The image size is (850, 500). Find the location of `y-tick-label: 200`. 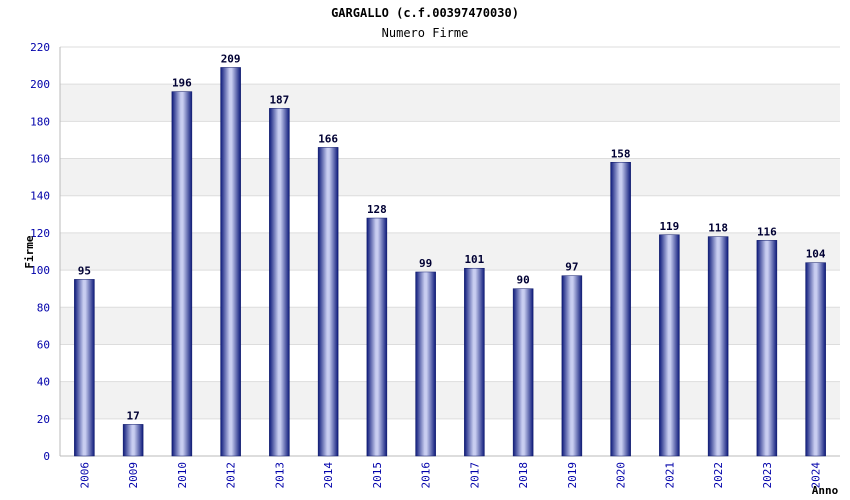

y-tick-label: 200 is located at coordinates (40, 84).